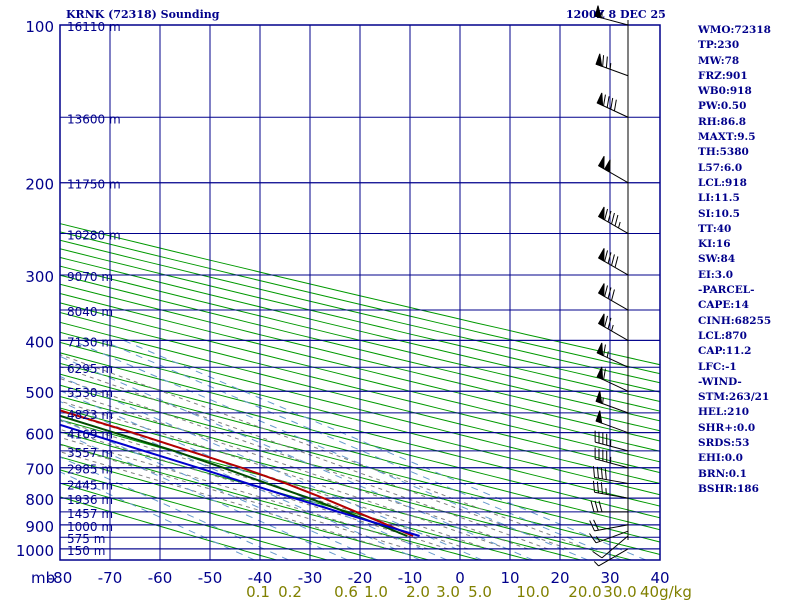 This screenshot has width=800, height=600. Describe the element at coordinates (90, 435) in the screenshot. I see `height-label: 4169 m` at that location.